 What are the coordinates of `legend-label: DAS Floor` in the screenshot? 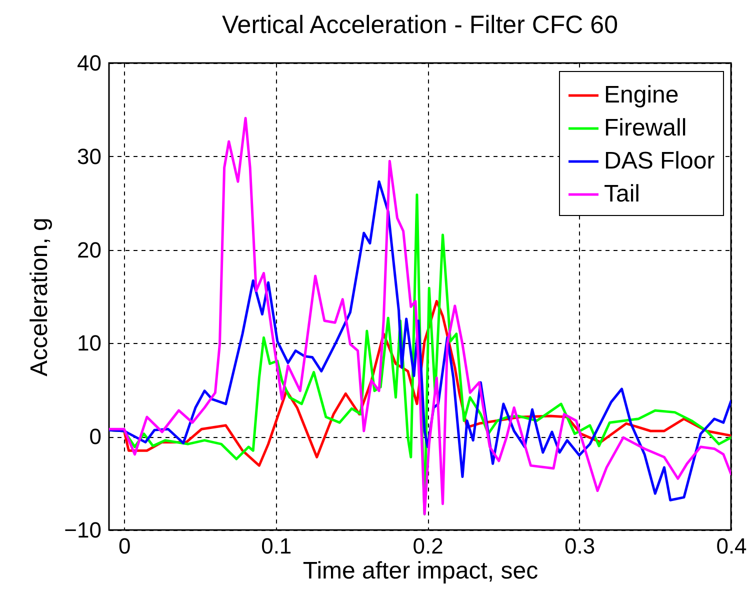 It's located at (659, 161).